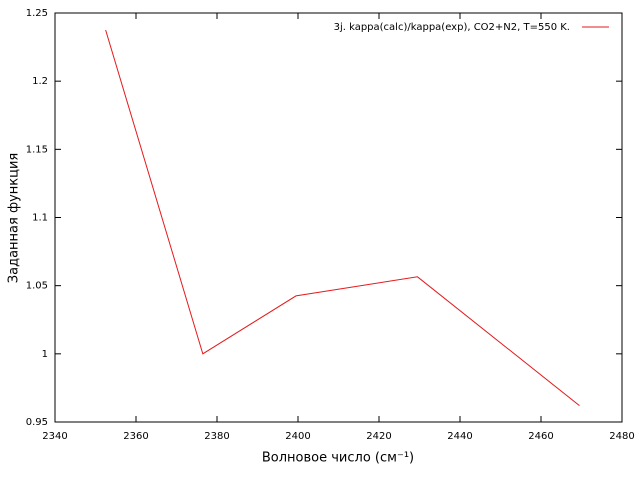 Image resolution: width=640 pixels, height=480 pixels. What do you see at coordinates (338, 458) in the screenshot?
I see `x-axis-label: Волновое число (см⁻¹)` at bounding box center [338, 458].